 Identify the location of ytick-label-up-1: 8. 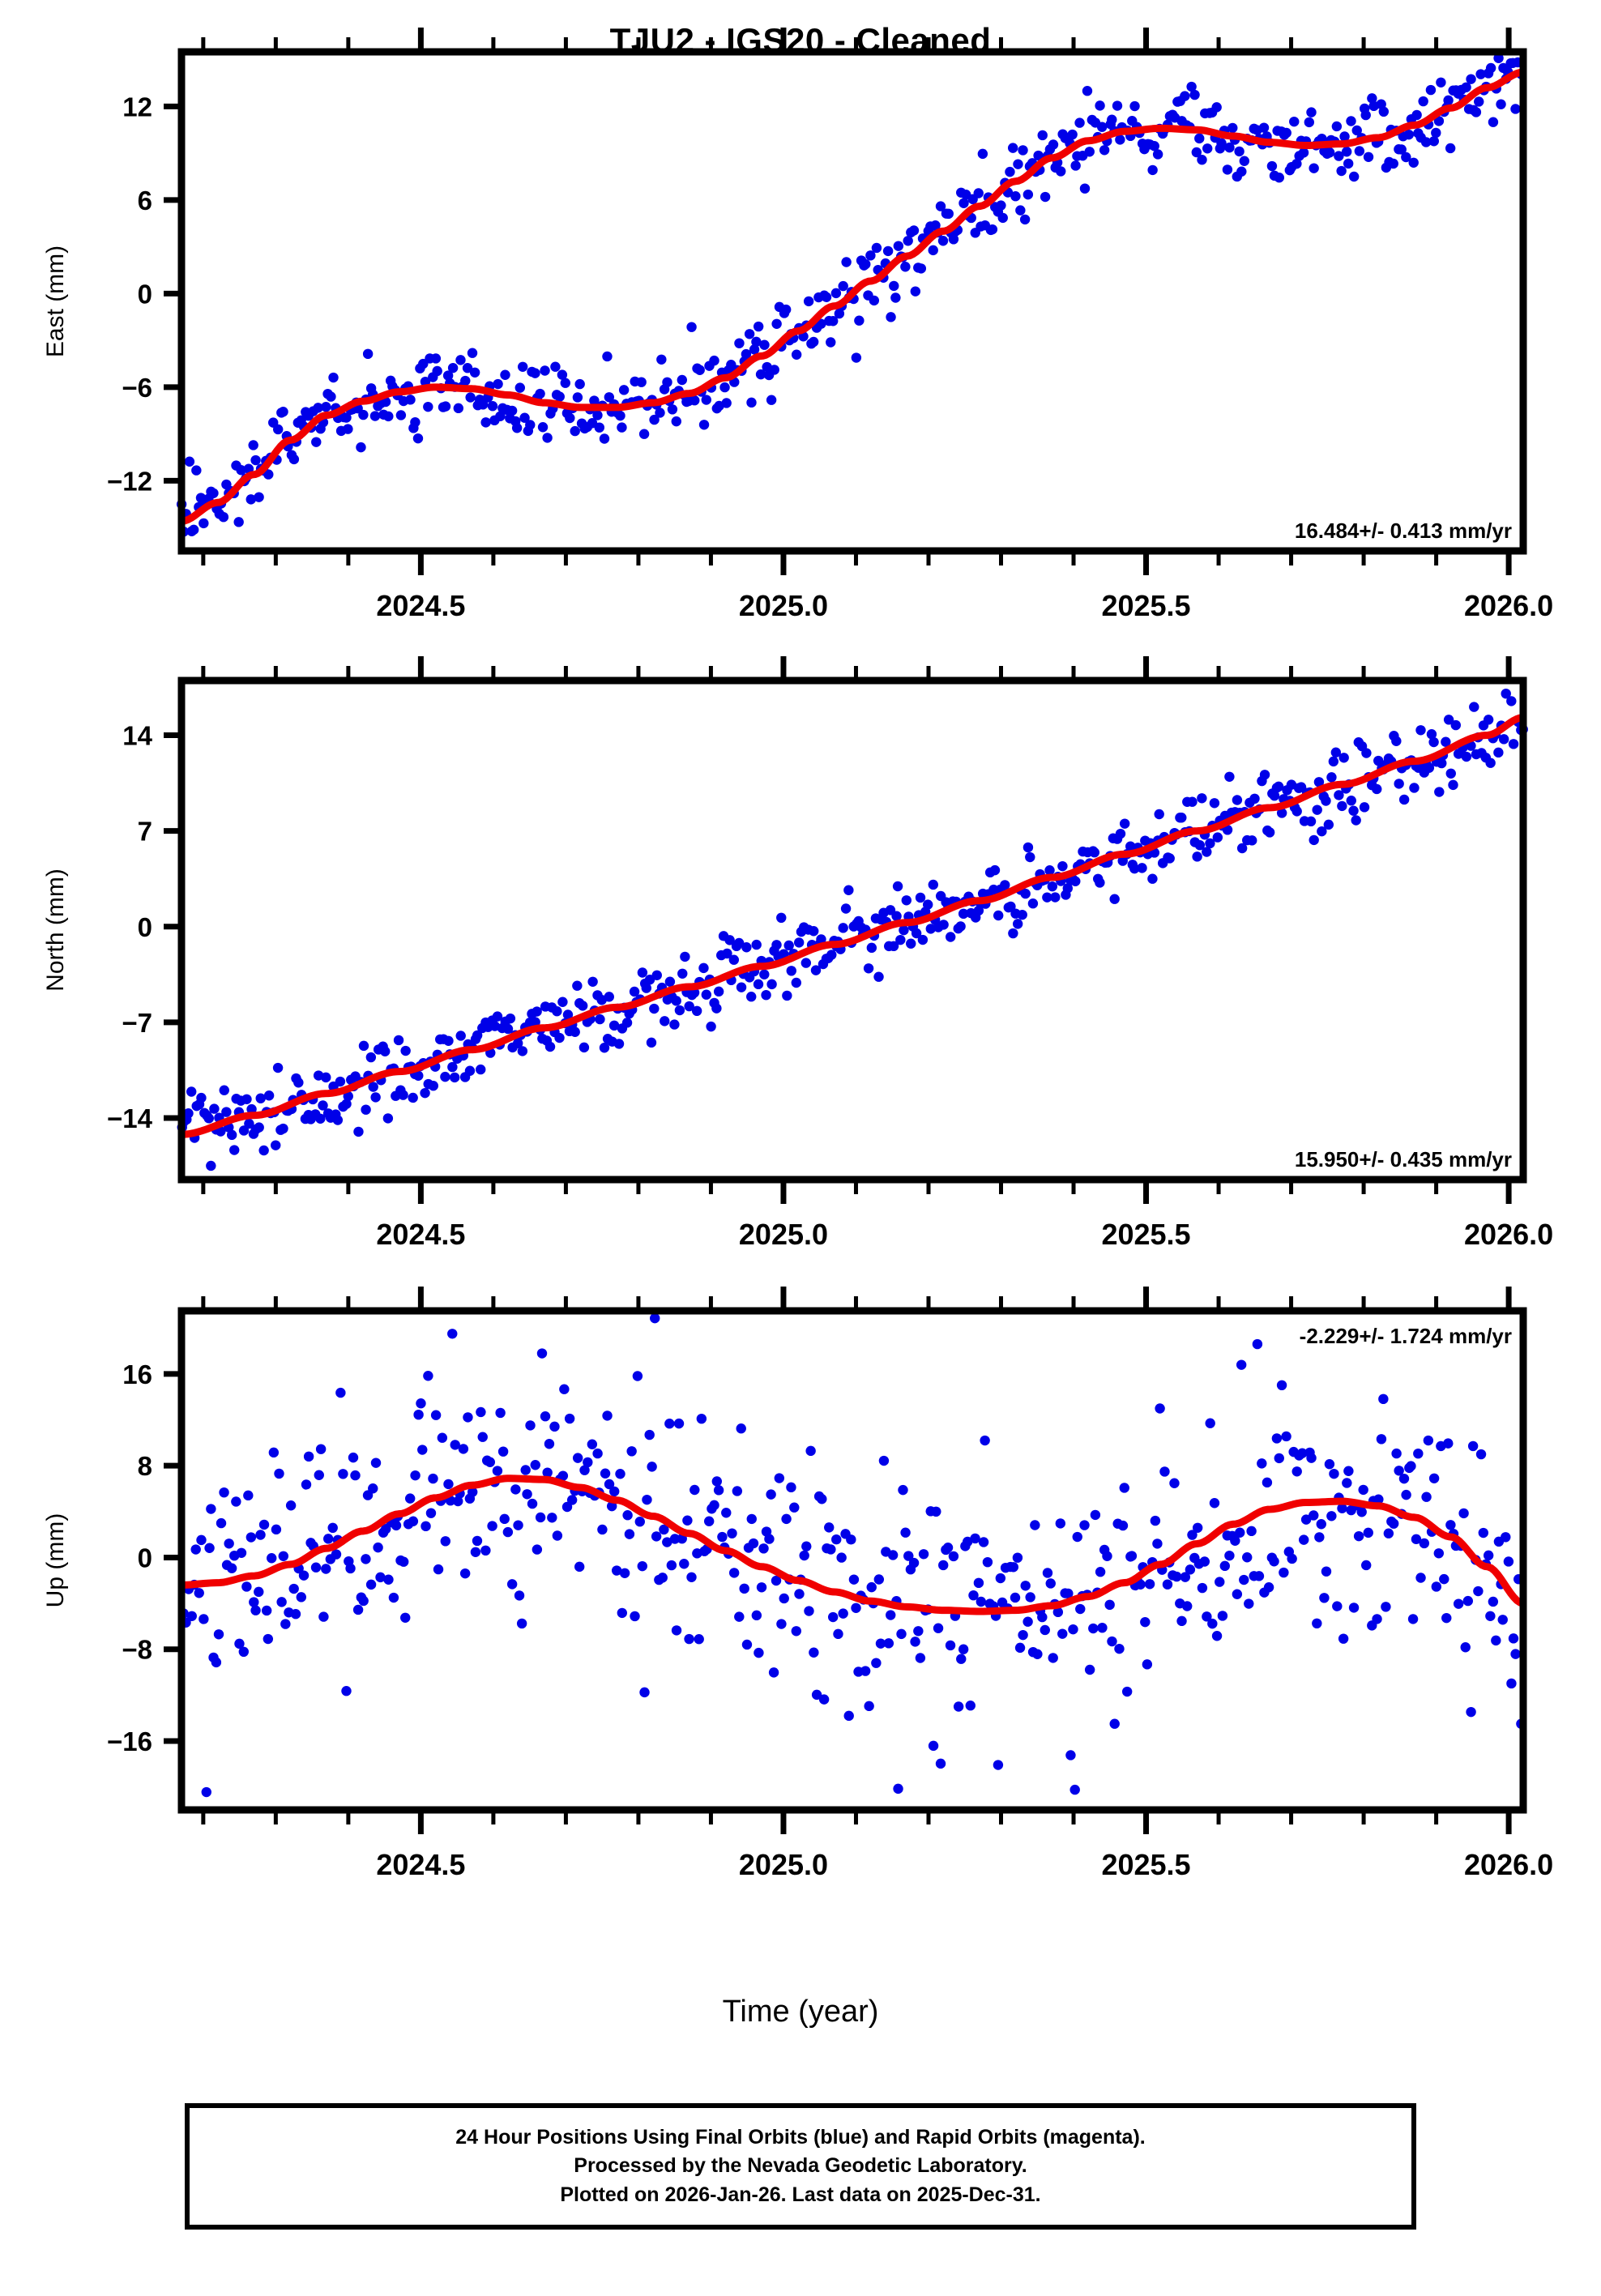
(145, 1466).